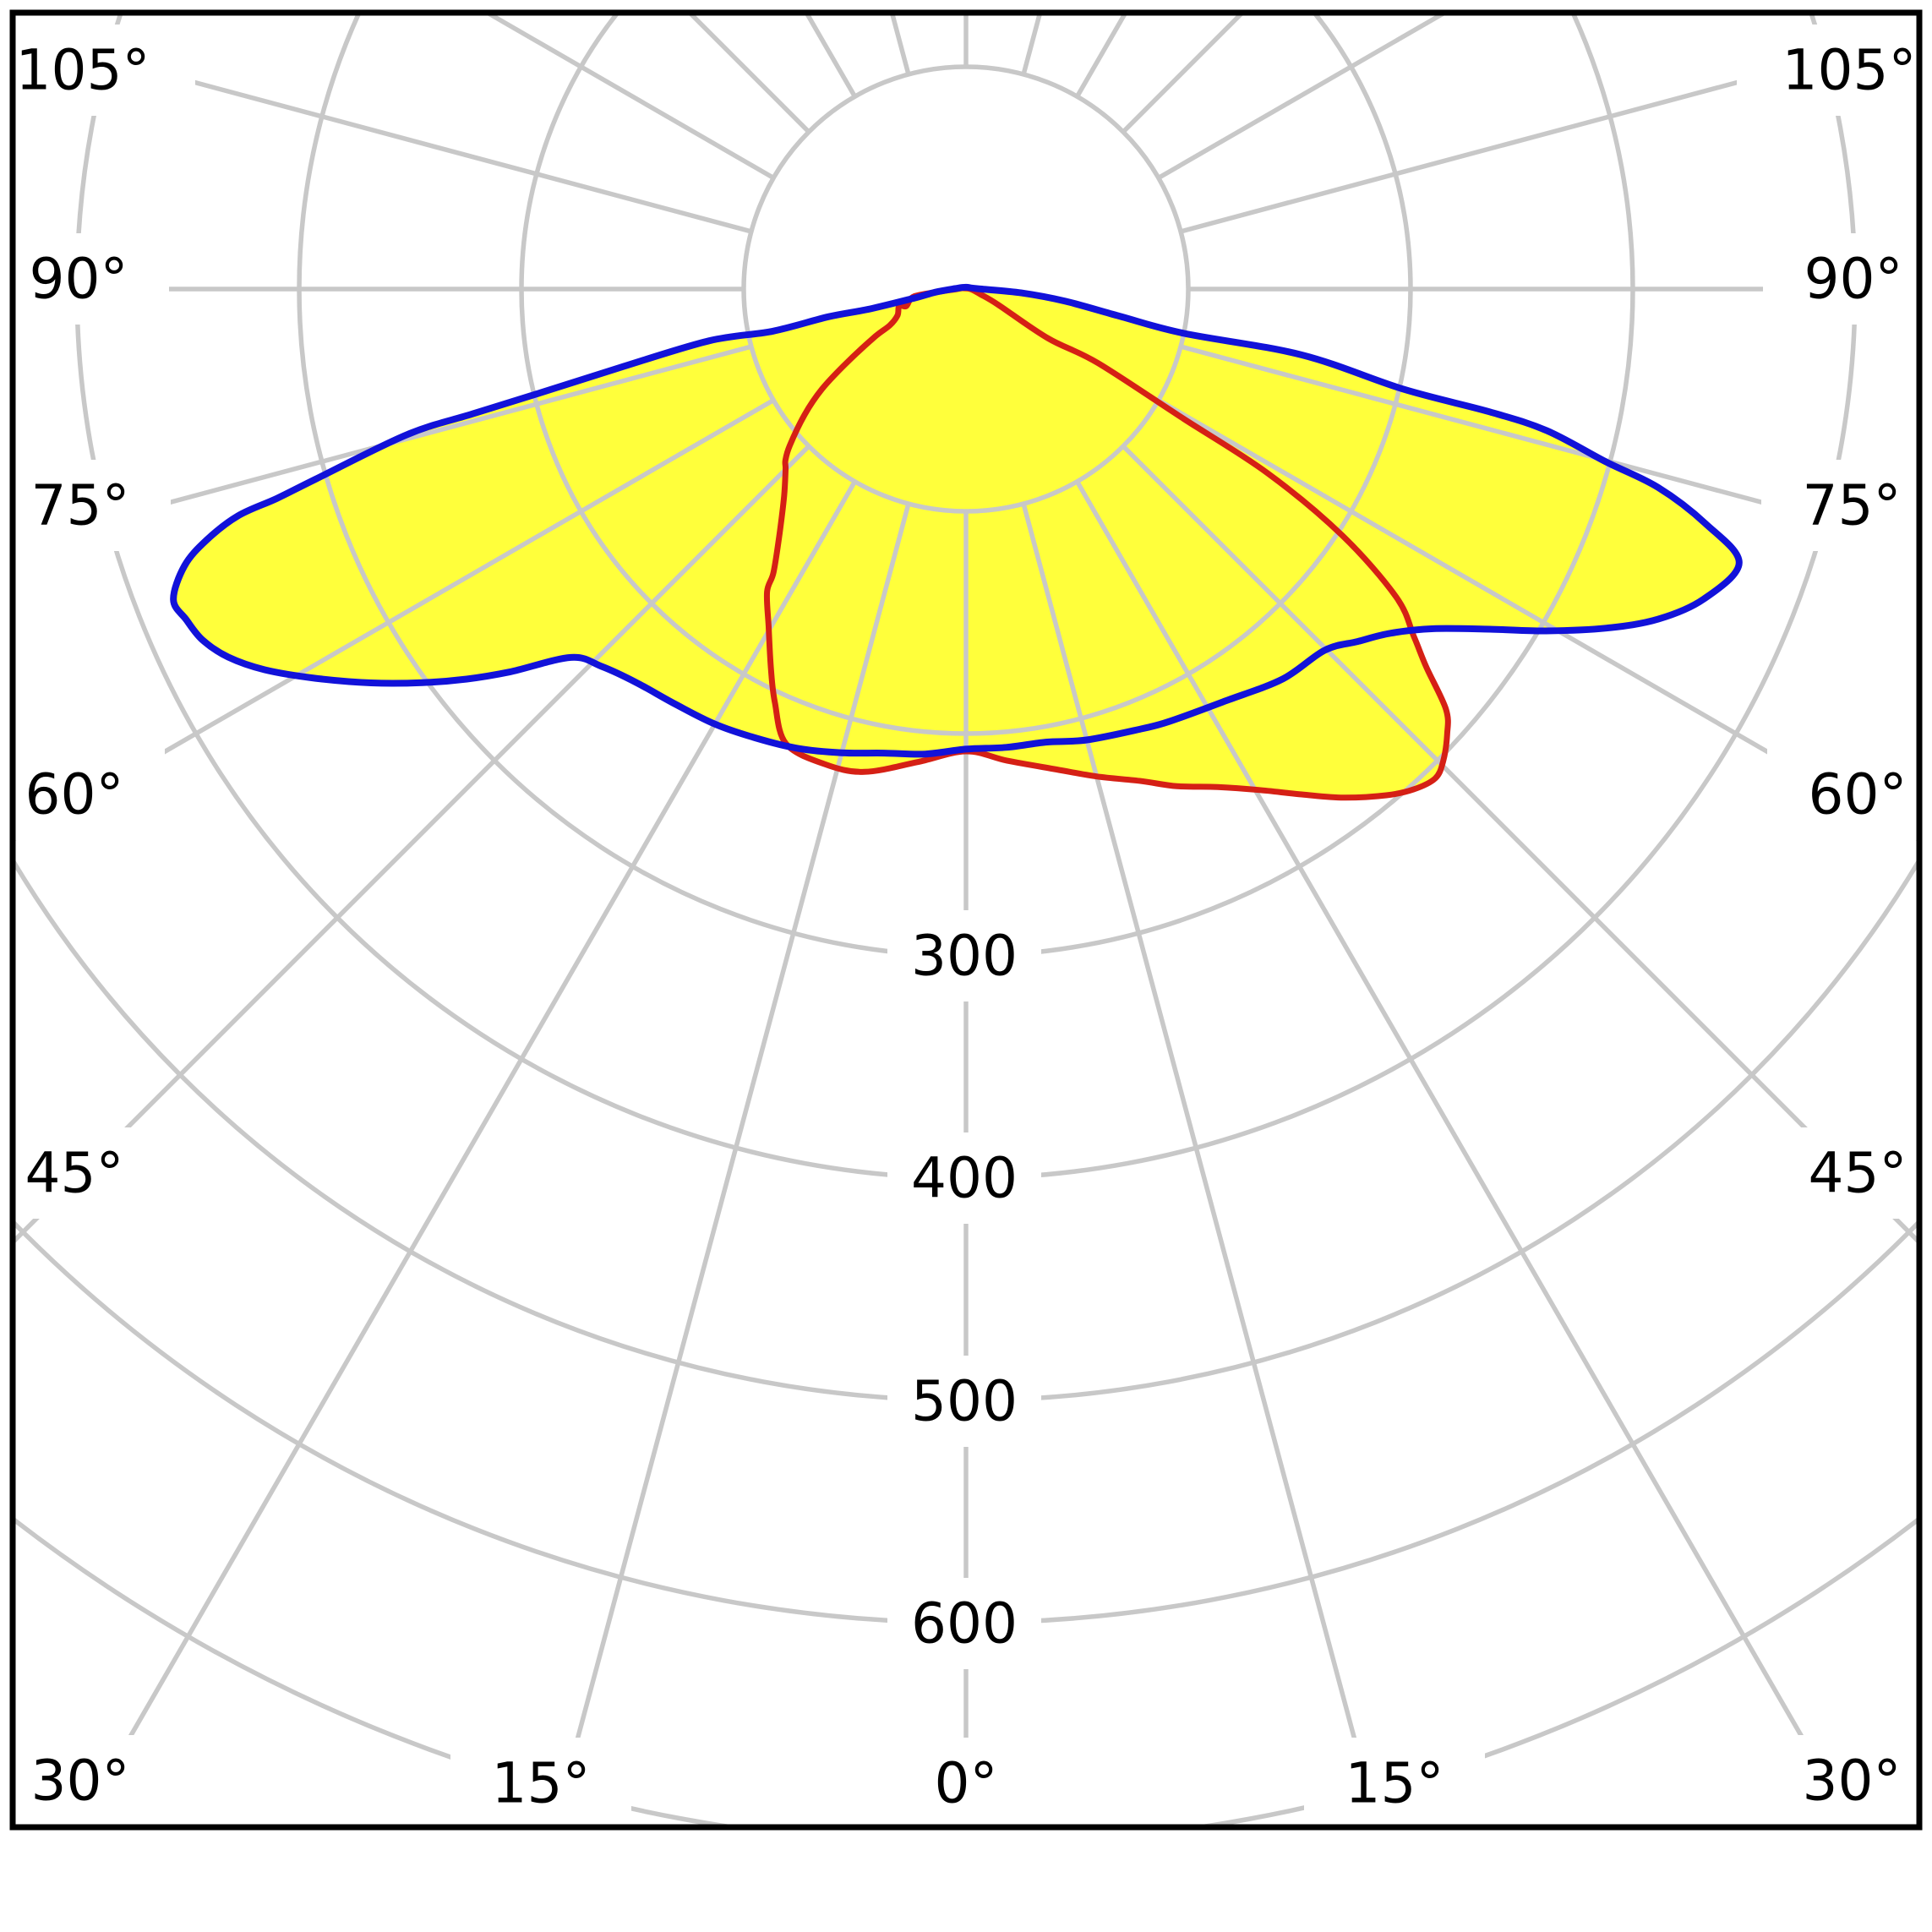  What do you see at coordinates (964, 1290) in the screenshot?
I see `ring-value-labels: 300 400 500 600` at bounding box center [964, 1290].